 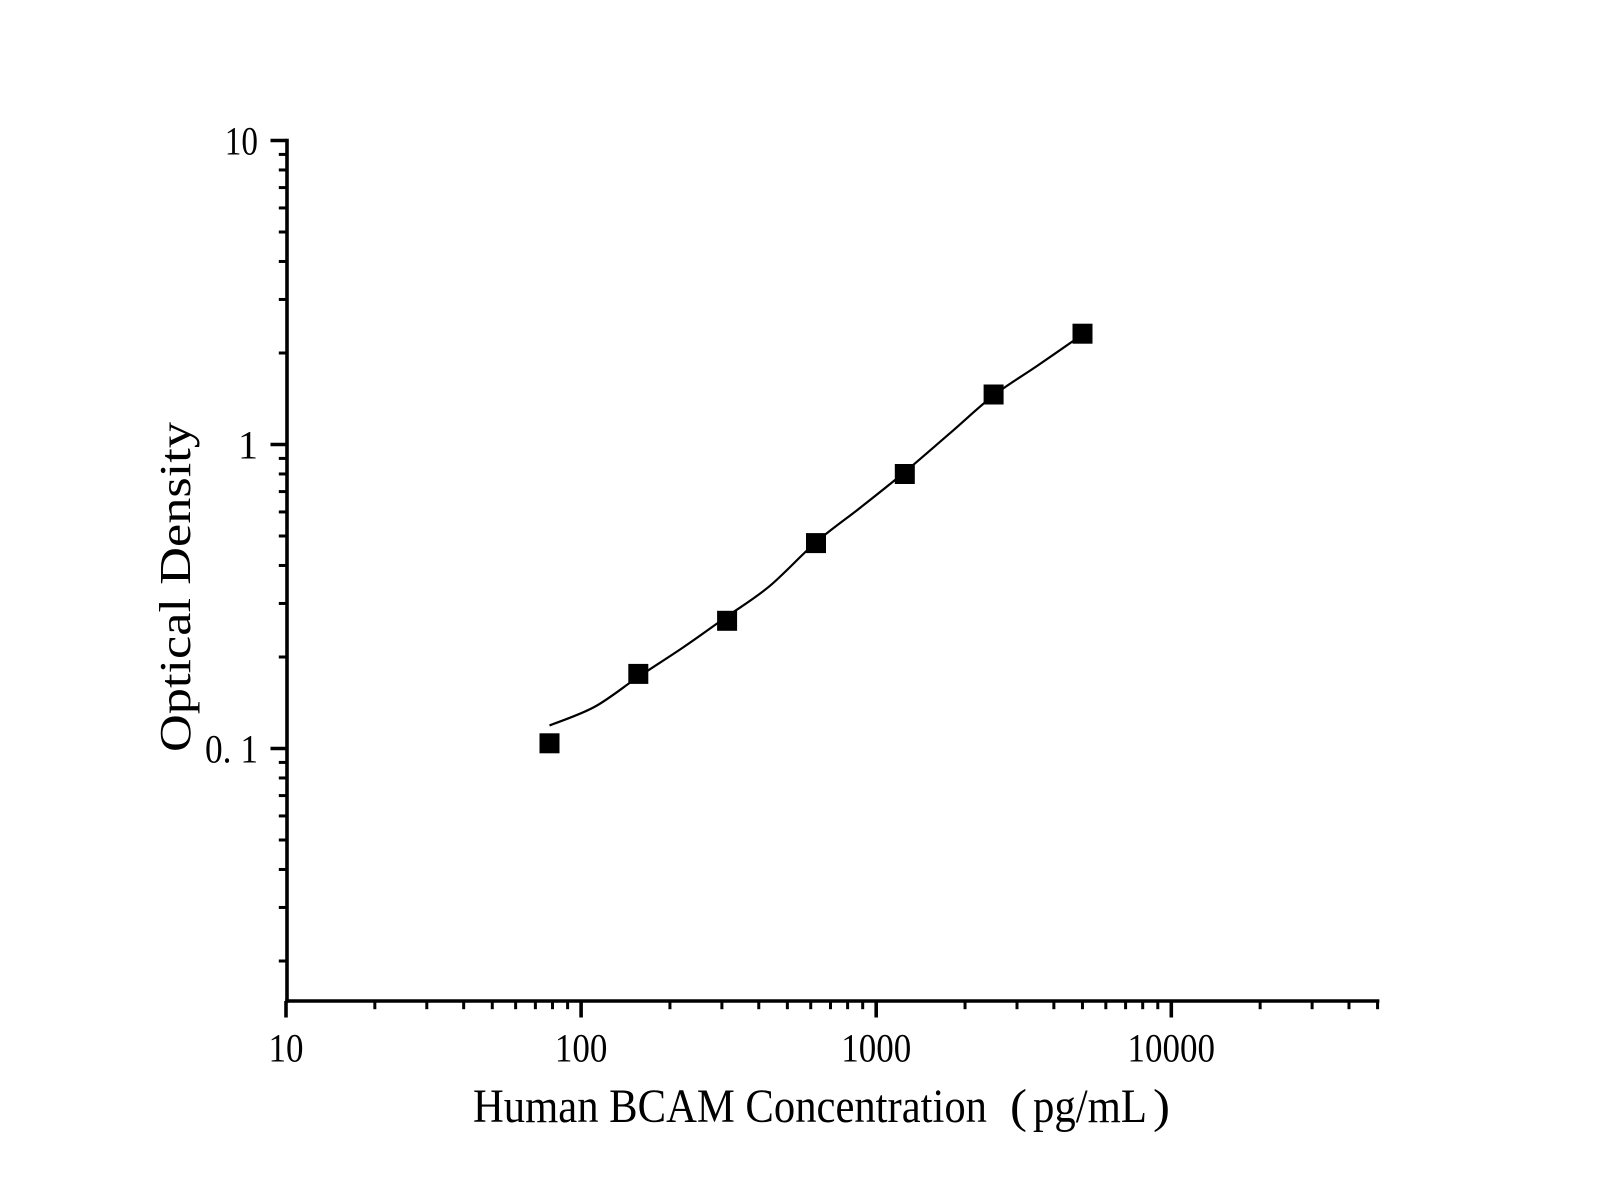 What do you see at coordinates (175, 587) in the screenshot?
I see `y-axis-title: Optical Density` at bounding box center [175, 587].